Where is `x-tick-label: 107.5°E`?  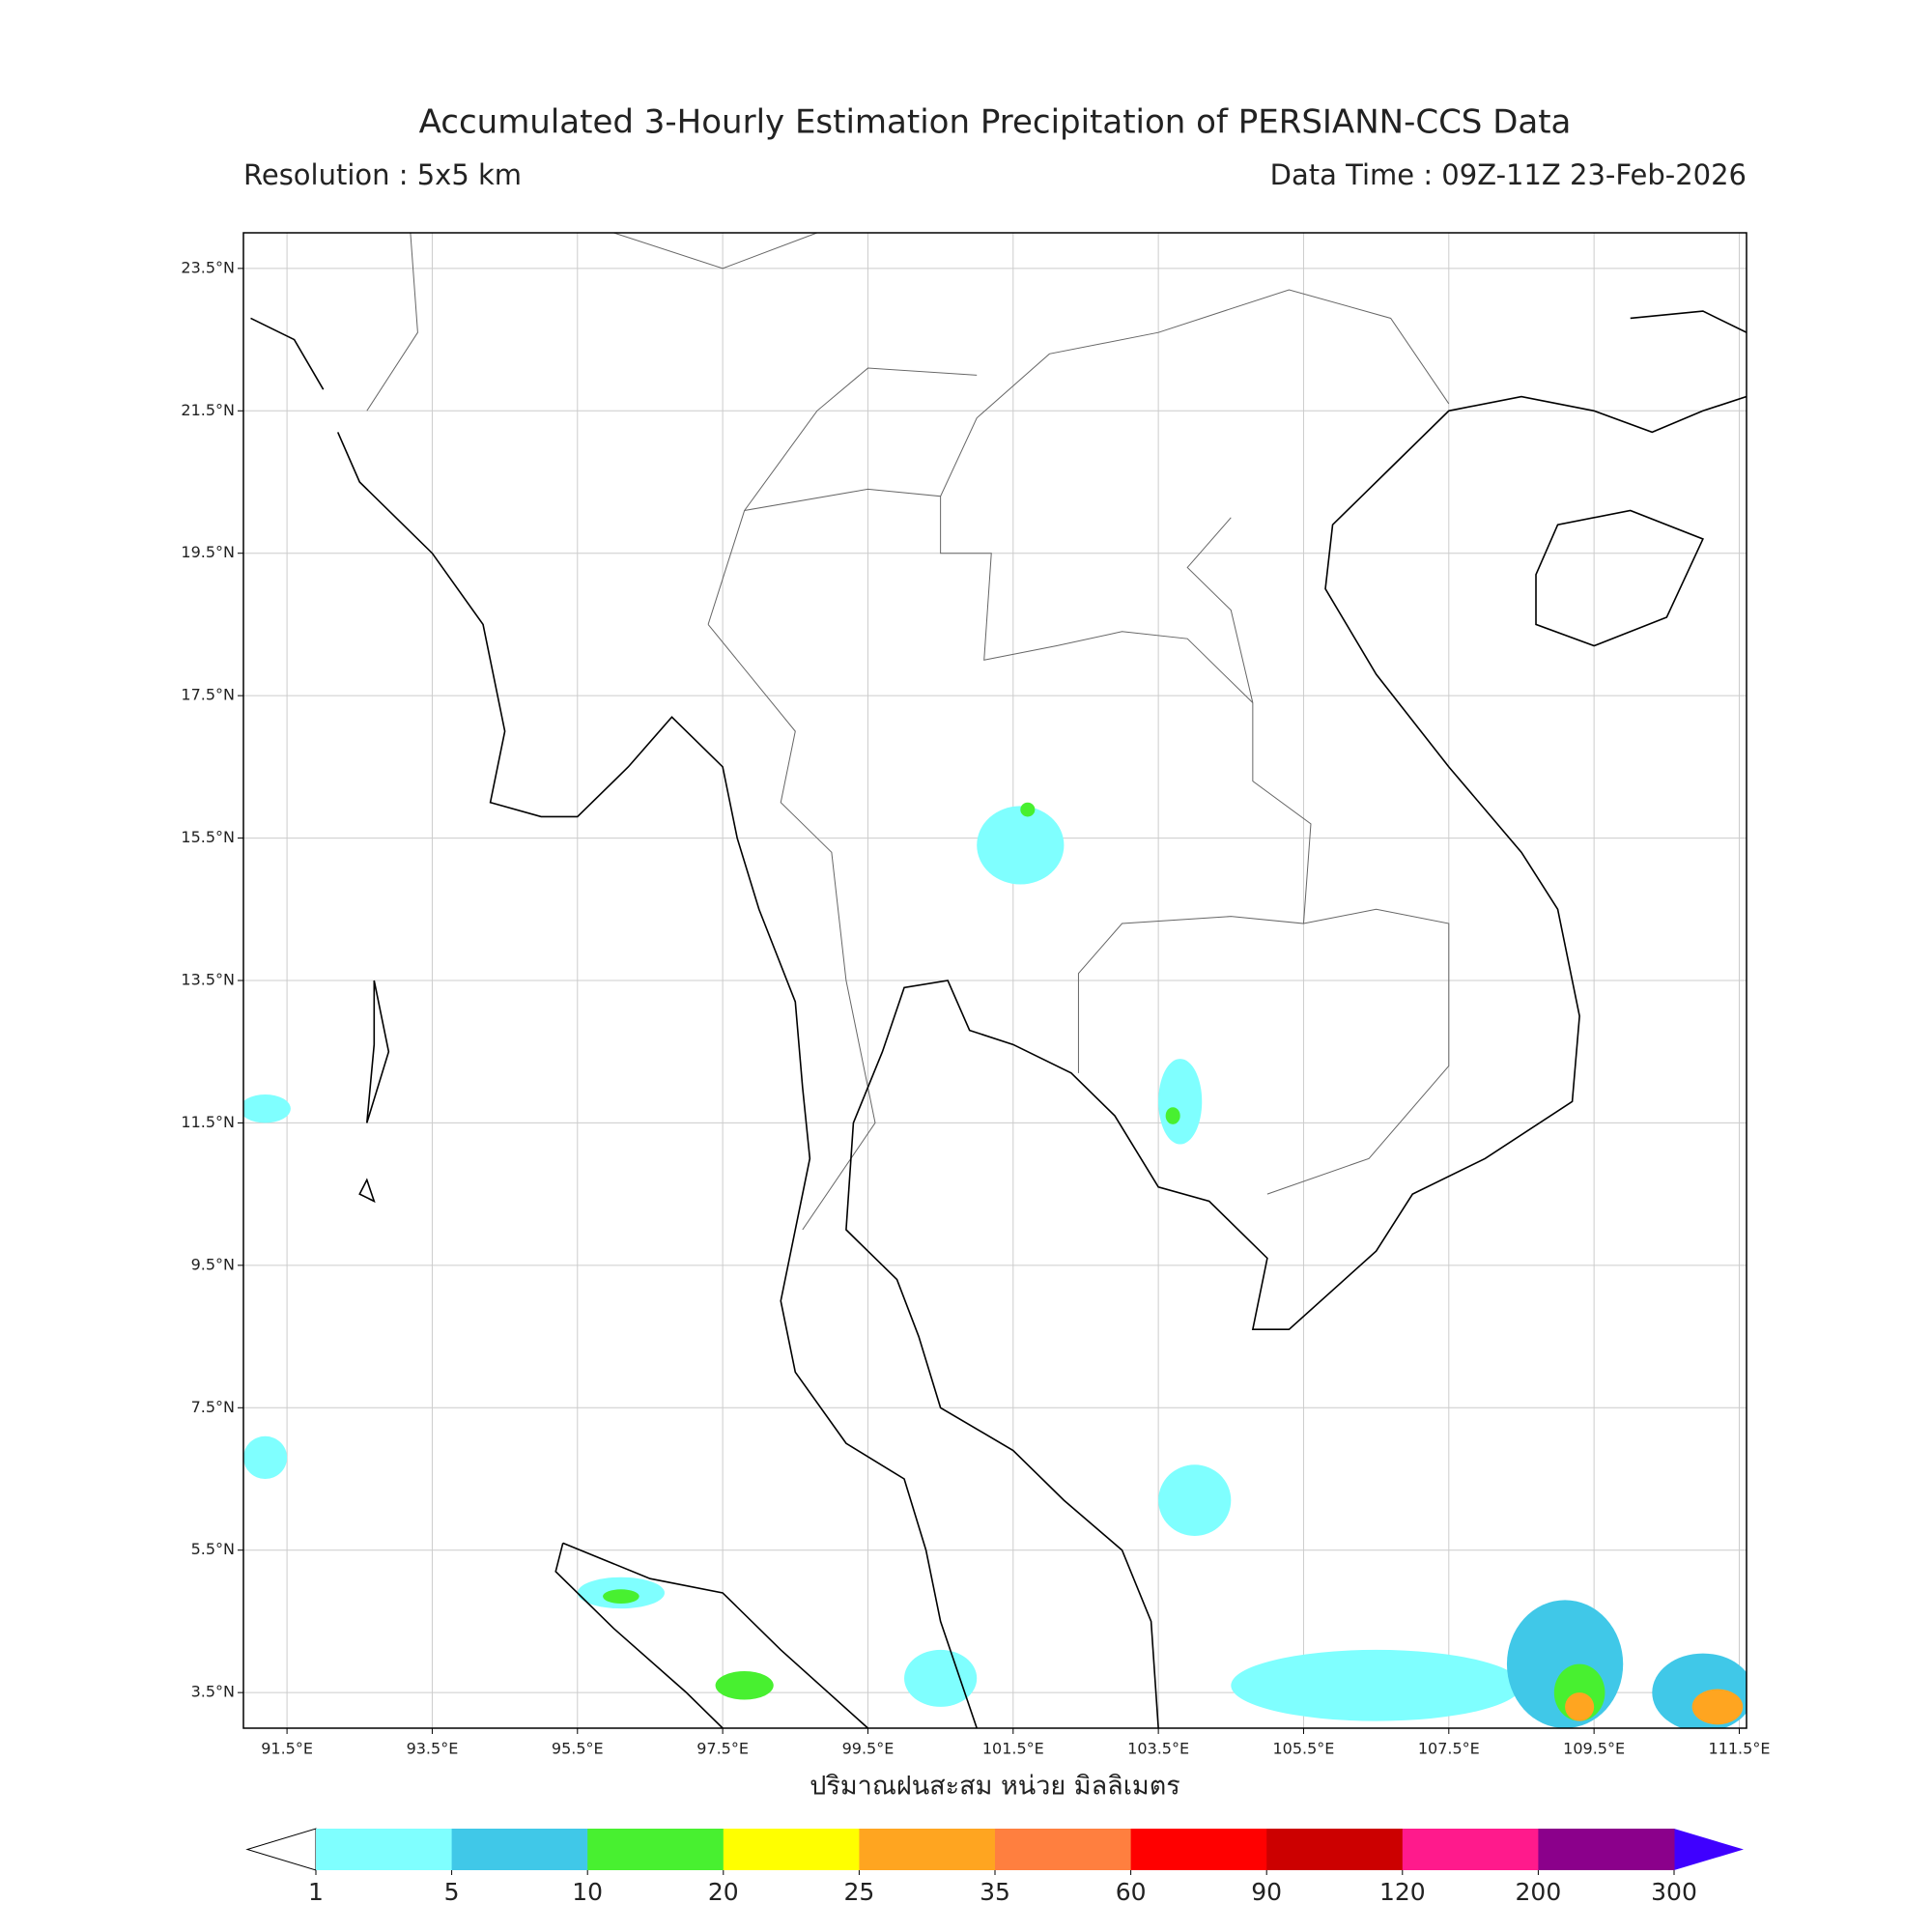
x-tick-label: 107.5°E is located at coordinates (1449, 1749).